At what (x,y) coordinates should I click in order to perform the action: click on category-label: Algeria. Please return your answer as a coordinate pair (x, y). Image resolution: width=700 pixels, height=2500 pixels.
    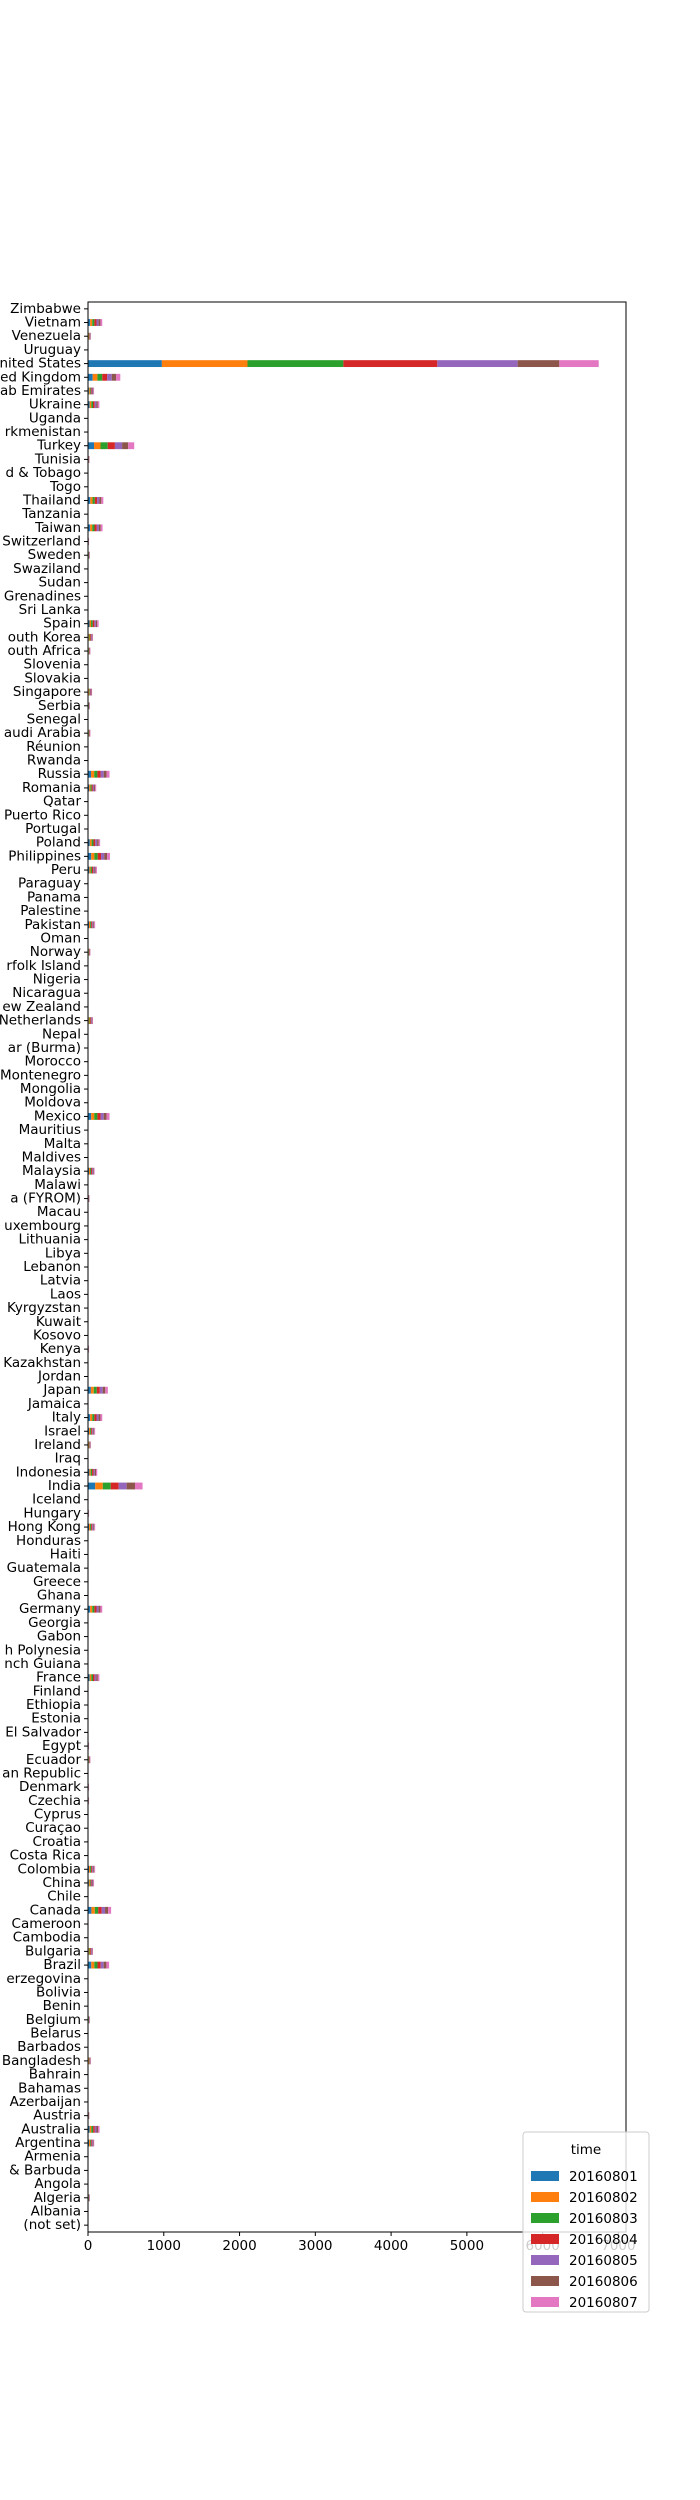
    Looking at the image, I should click on (57, 2198).